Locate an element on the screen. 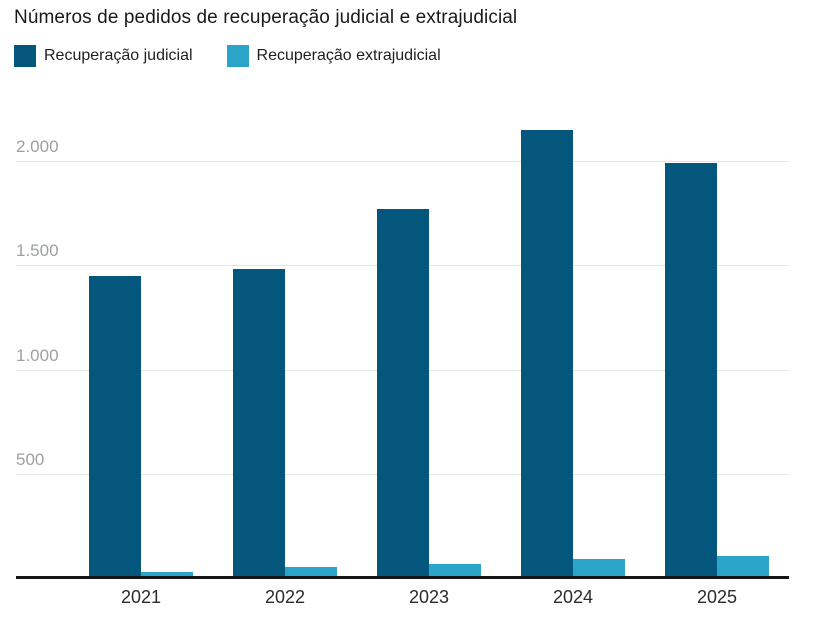 The image size is (818, 621). y-axis-tick-label: 500 is located at coordinates (30, 459).